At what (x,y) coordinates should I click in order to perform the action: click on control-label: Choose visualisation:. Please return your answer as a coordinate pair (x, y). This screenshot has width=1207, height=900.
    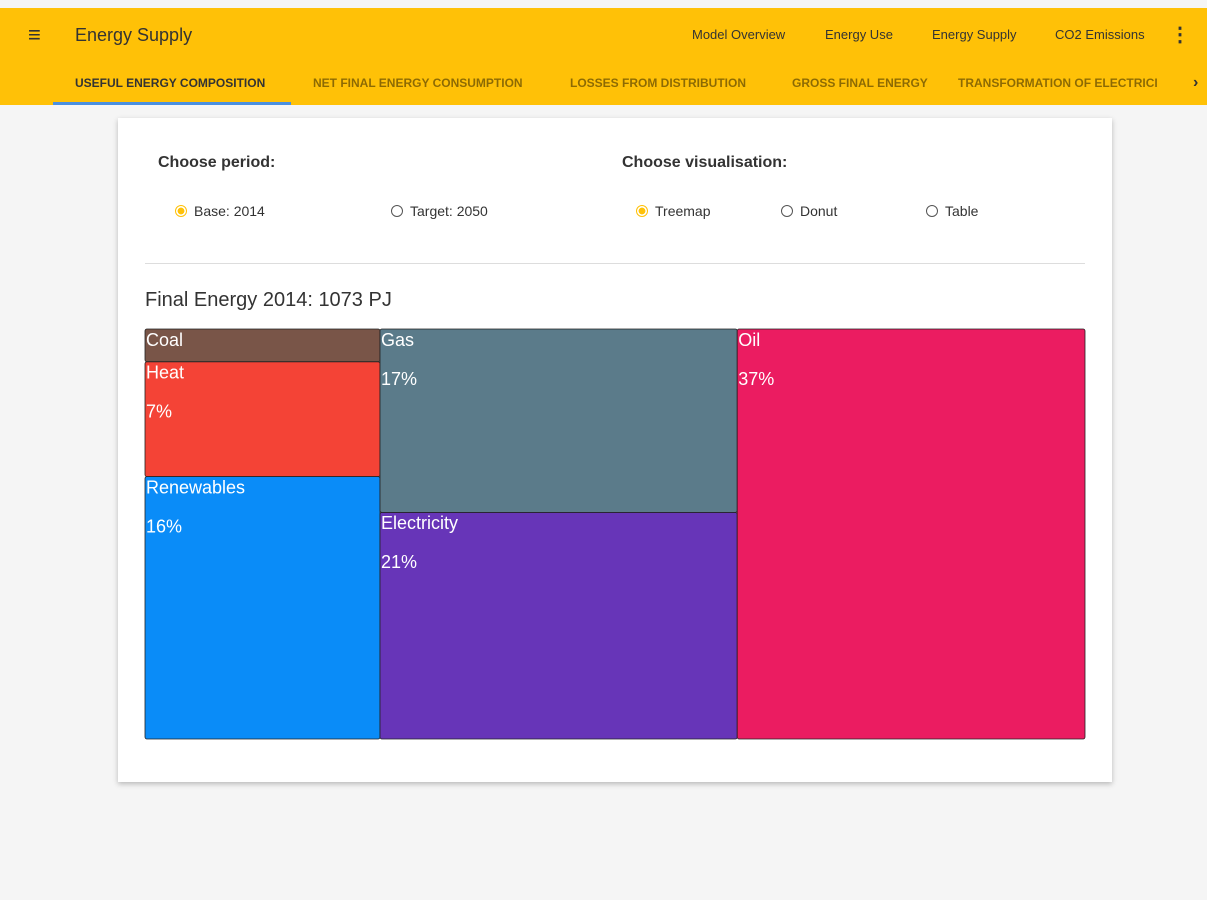
    Looking at the image, I should click on (705, 162).